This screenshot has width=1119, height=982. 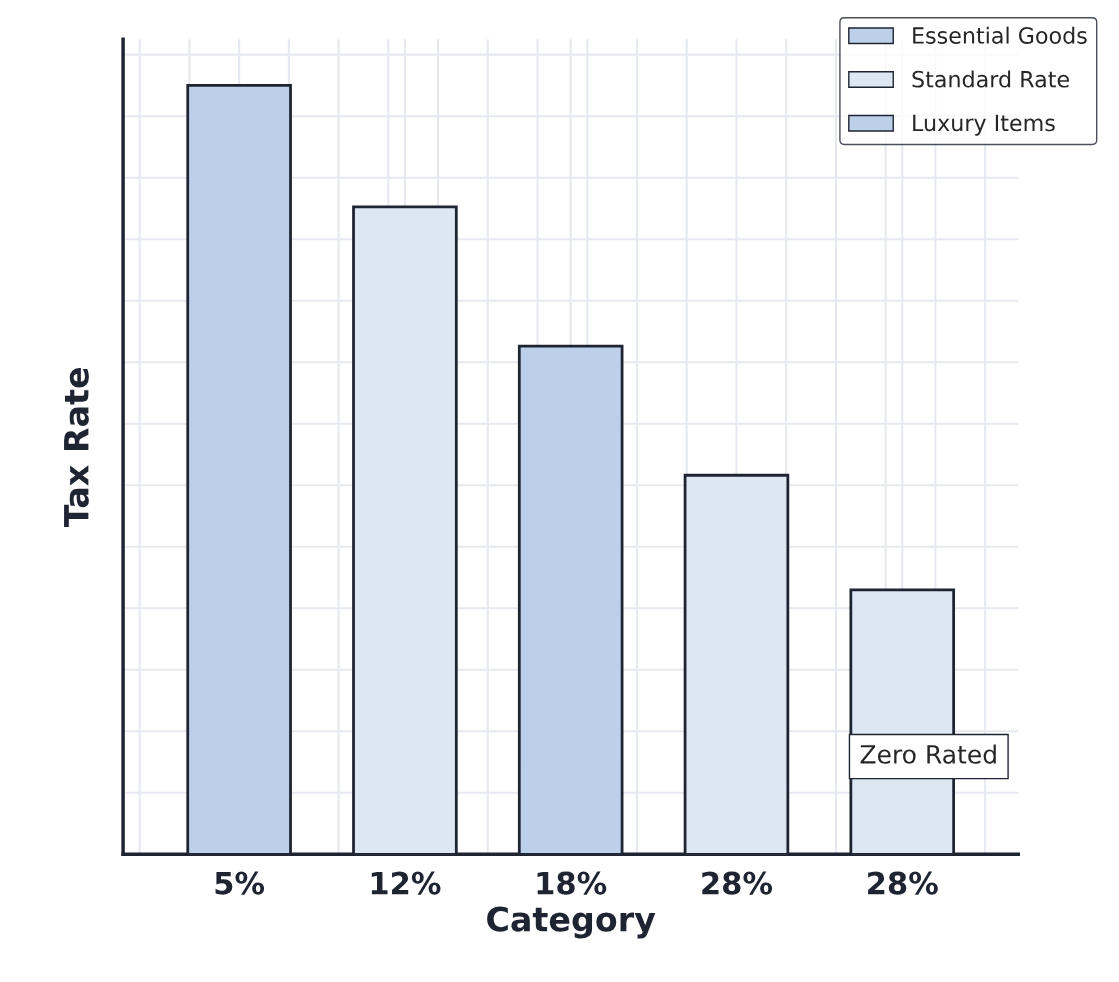 What do you see at coordinates (1000, 35) in the screenshot?
I see `legend-label: Essential Goods` at bounding box center [1000, 35].